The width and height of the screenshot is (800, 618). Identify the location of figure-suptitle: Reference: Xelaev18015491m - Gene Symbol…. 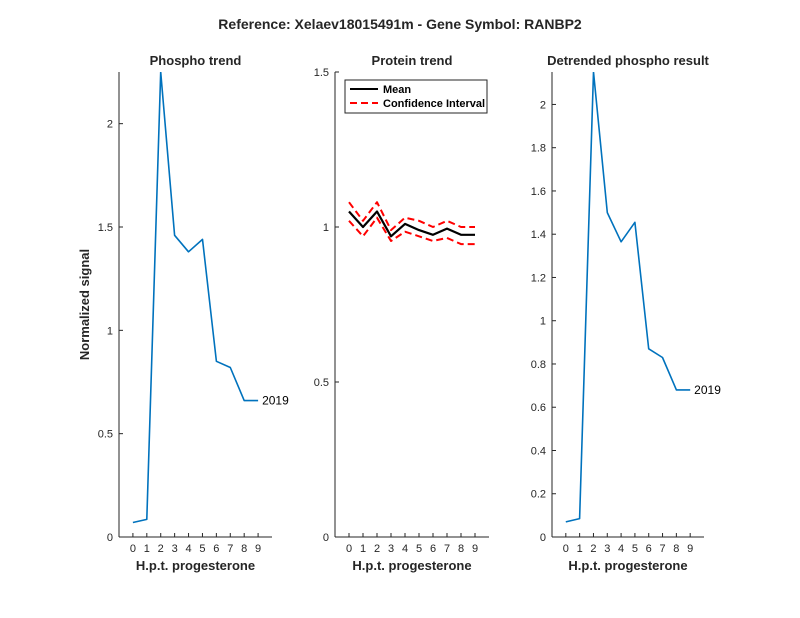
(400, 24).